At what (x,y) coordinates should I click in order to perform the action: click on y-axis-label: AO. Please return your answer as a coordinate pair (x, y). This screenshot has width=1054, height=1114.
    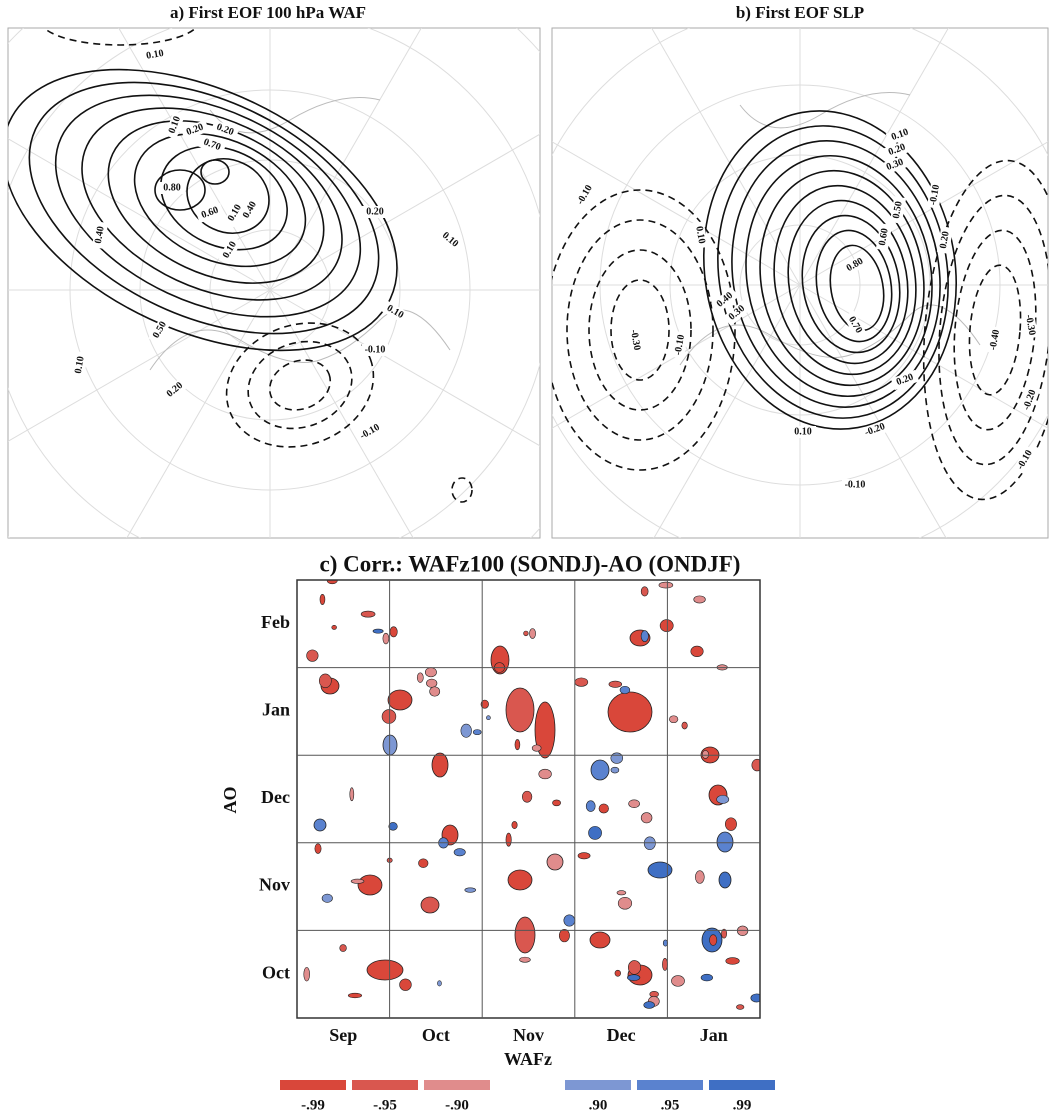
    Looking at the image, I should click on (230, 800).